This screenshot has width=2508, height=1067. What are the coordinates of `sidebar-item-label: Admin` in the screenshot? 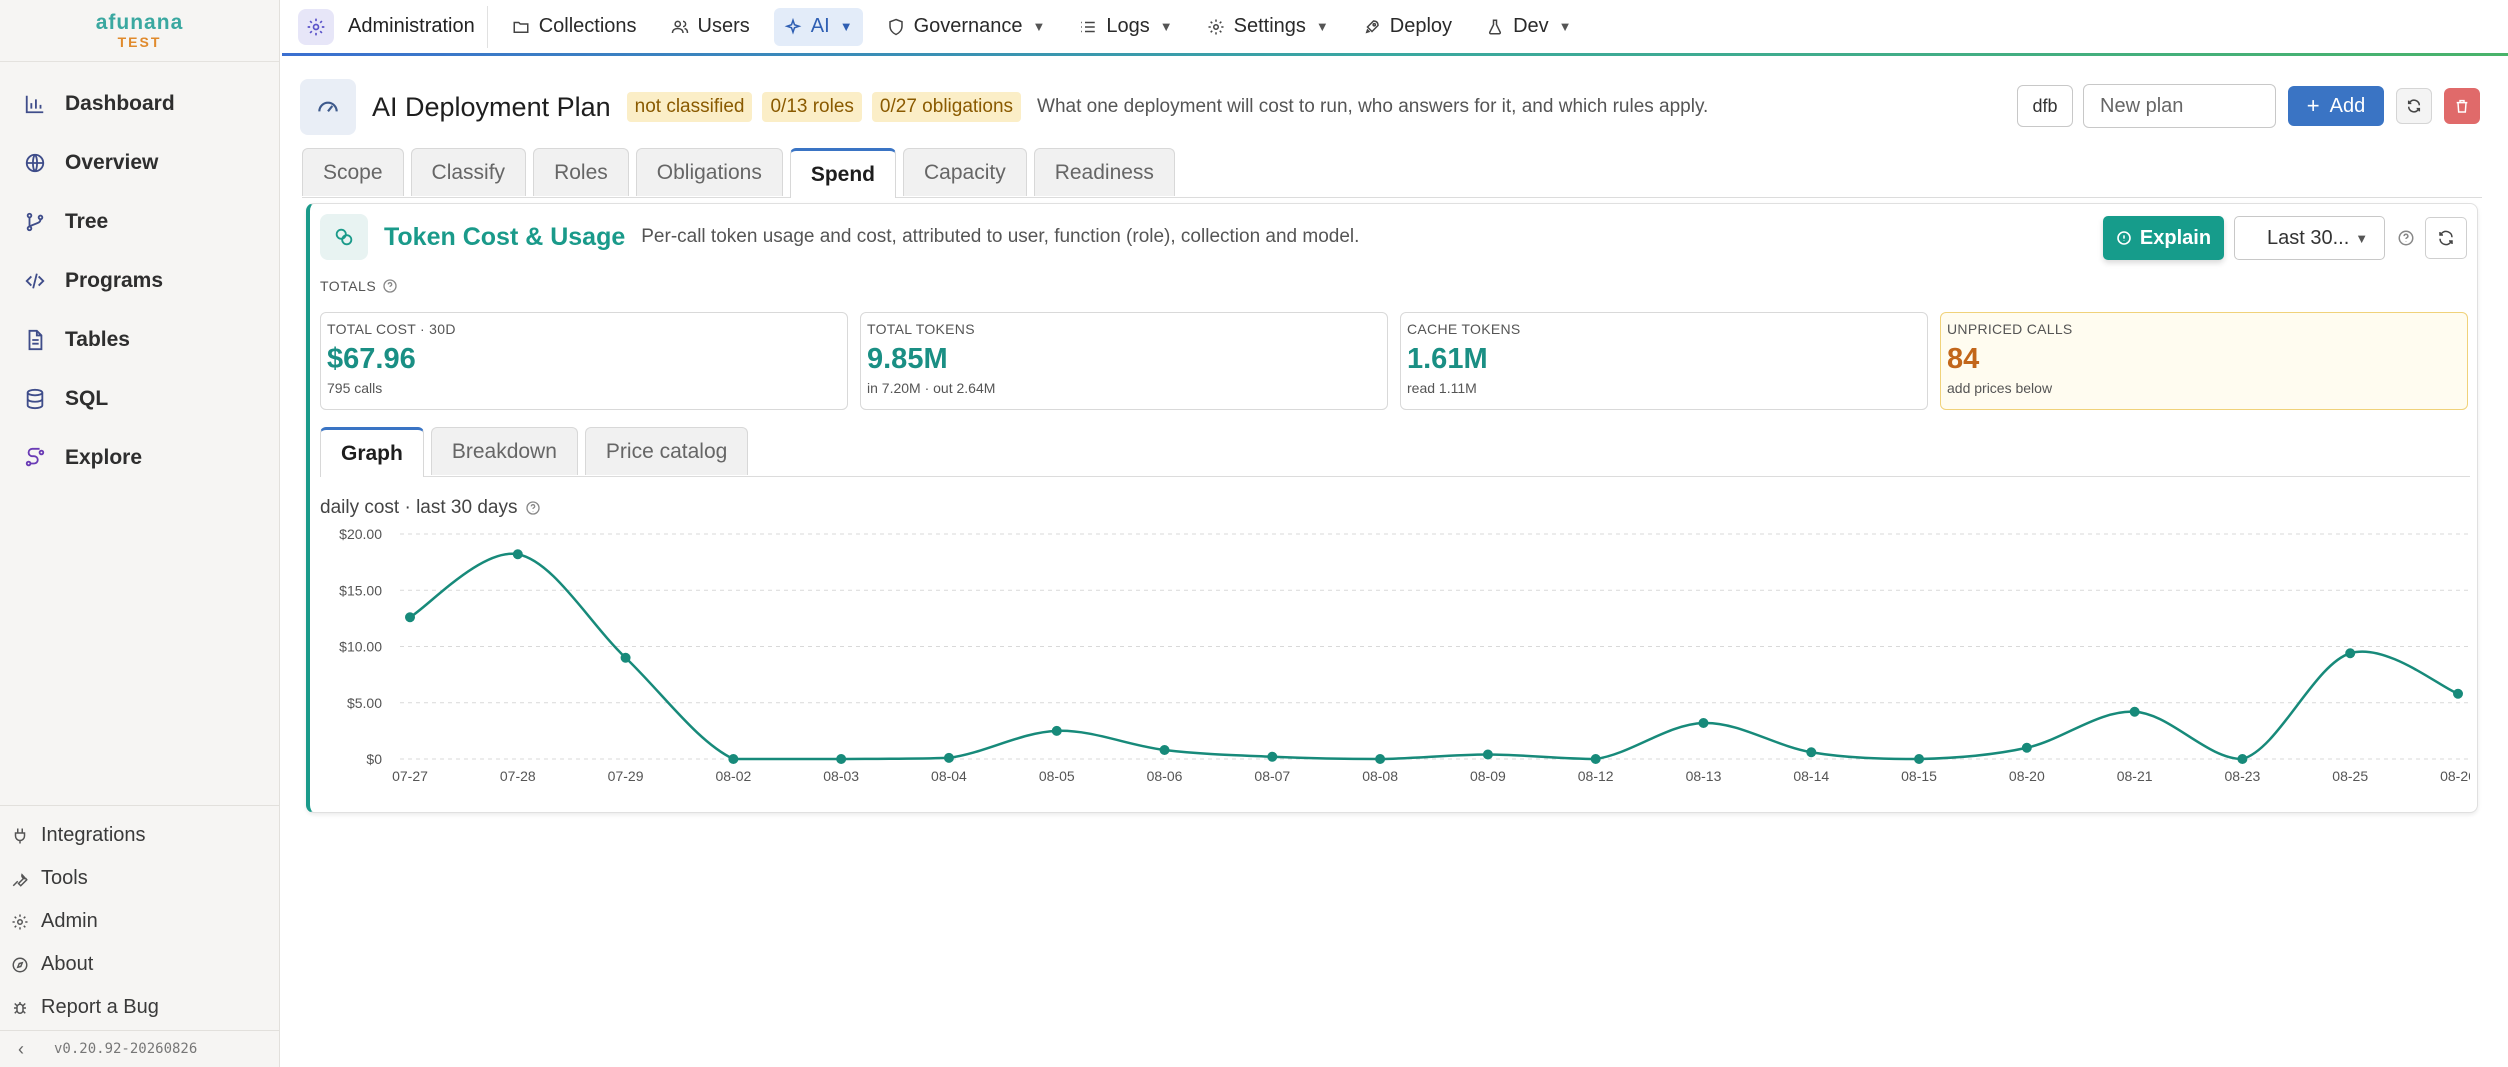 It's located at (69, 921).